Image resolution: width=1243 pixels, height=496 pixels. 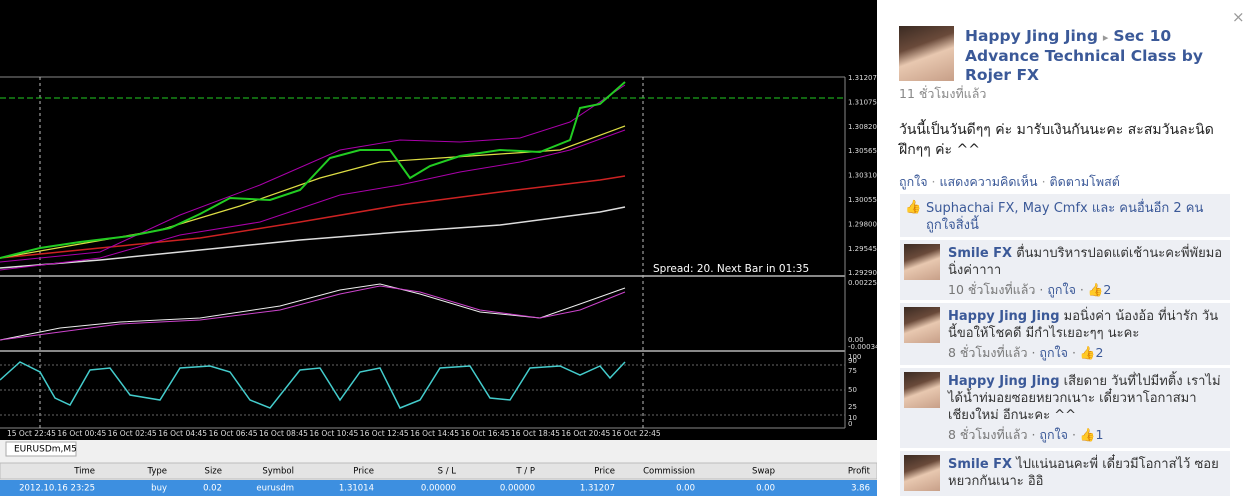 What do you see at coordinates (525, 472) in the screenshot?
I see `table-header-cell: T / P` at bounding box center [525, 472].